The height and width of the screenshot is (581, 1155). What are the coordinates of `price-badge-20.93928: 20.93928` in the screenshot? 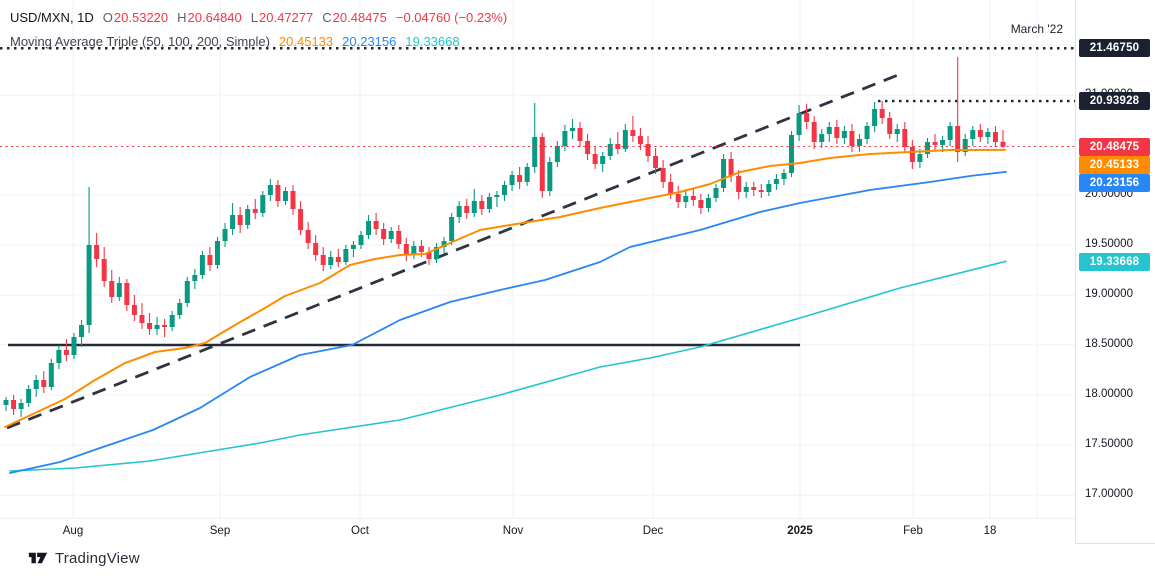 It's located at (1114, 101).